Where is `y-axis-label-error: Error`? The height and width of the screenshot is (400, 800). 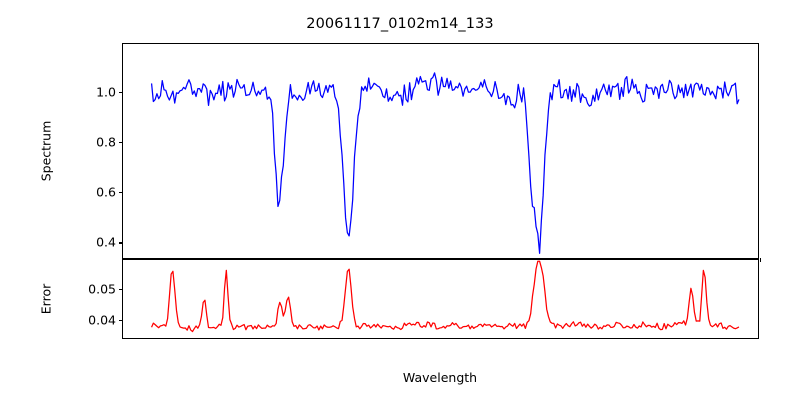 y-axis-label-error: Error is located at coordinates (46, 299).